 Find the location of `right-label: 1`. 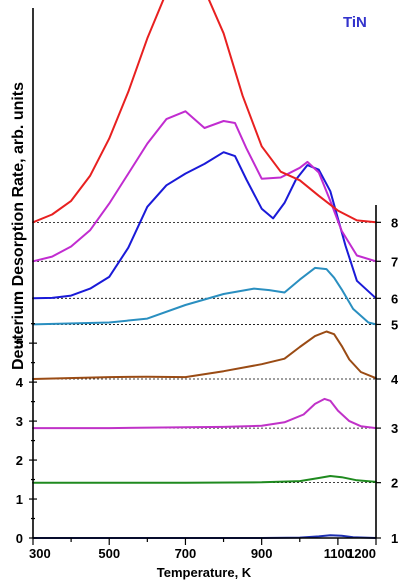

right-label: 1 is located at coordinates (394, 538).